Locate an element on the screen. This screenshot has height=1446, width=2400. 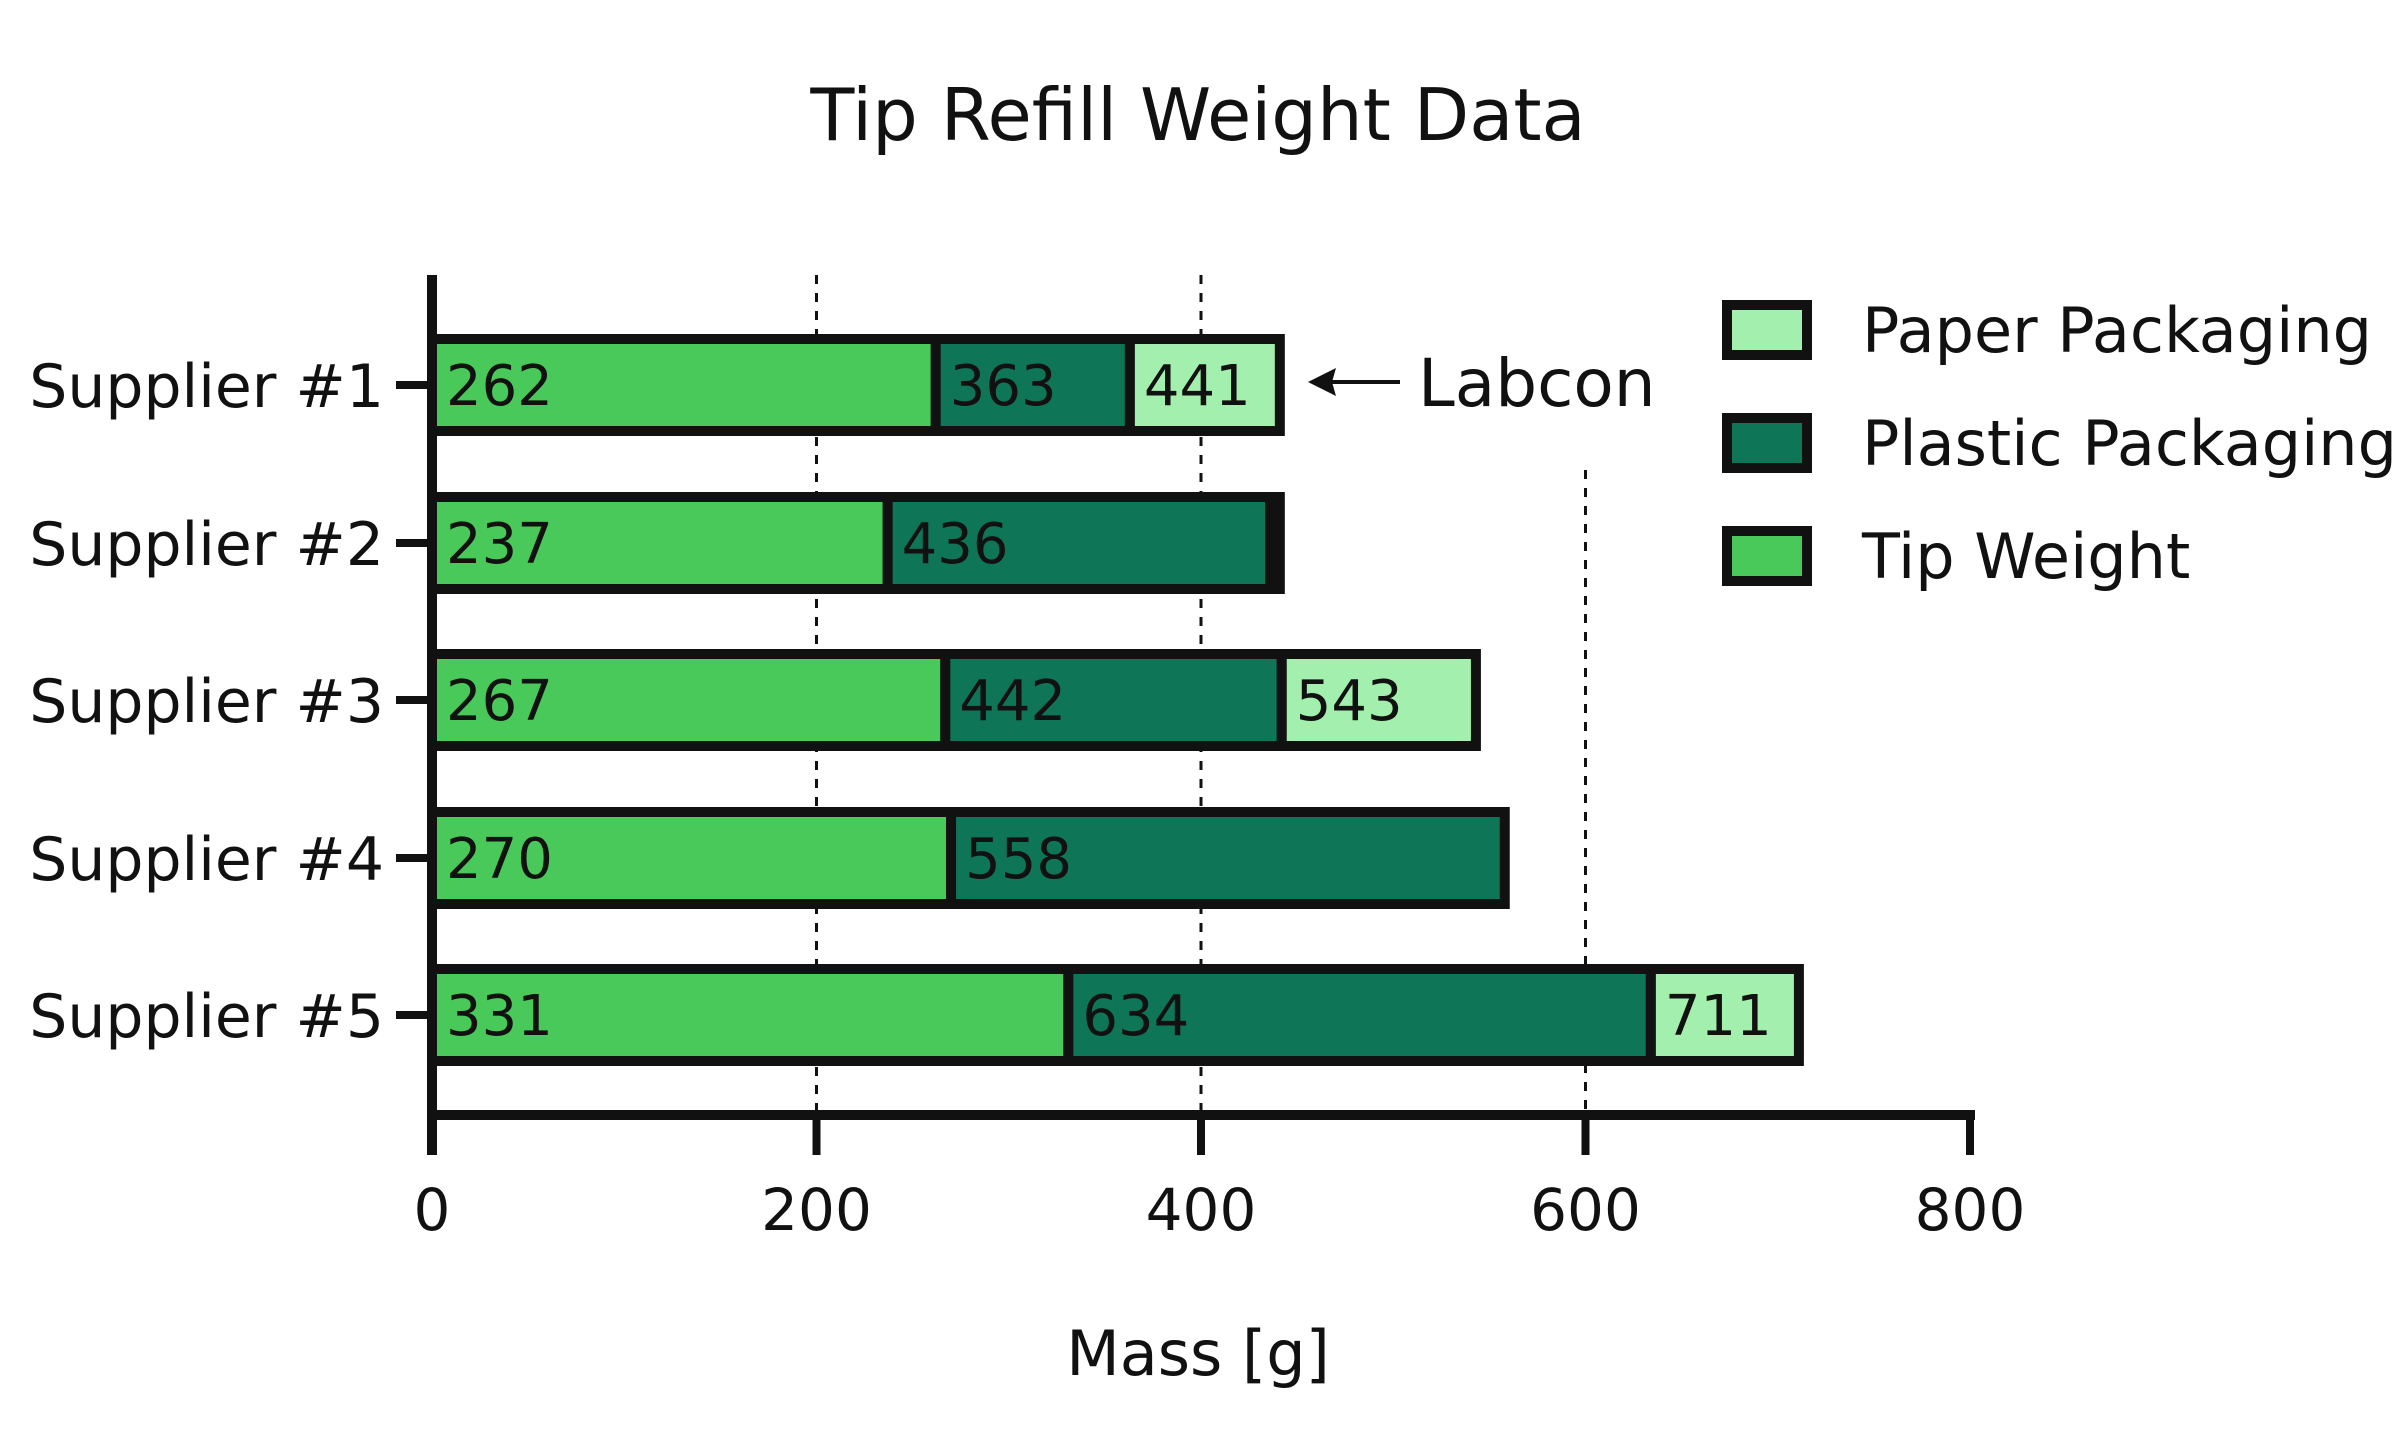
bar-value-label: 270 is located at coordinates (499, 859).